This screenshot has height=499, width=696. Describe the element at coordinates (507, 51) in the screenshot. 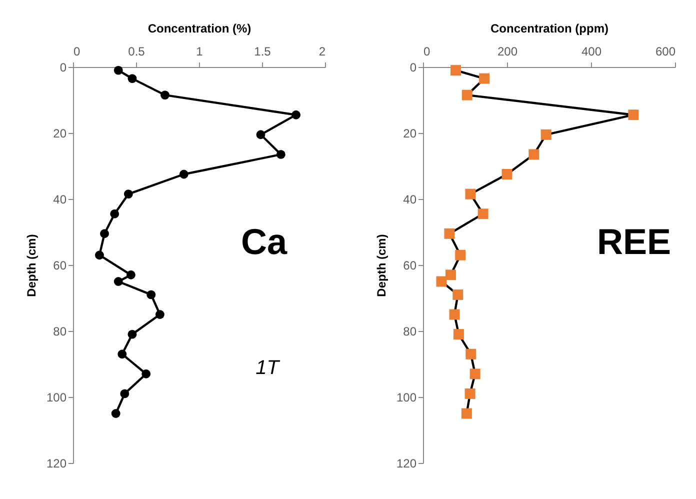

I see `x-tick-label: 200` at that location.